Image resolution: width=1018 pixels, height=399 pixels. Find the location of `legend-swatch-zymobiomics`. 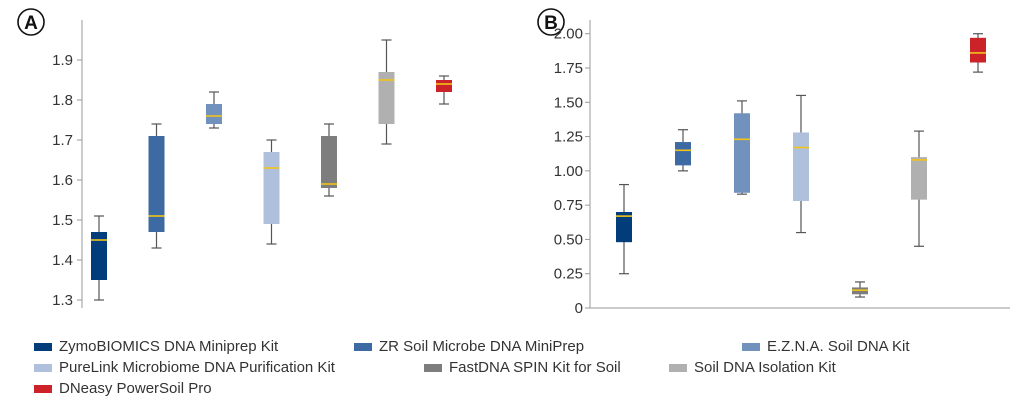

legend-swatch-zymobiomics is located at coordinates (43, 346).